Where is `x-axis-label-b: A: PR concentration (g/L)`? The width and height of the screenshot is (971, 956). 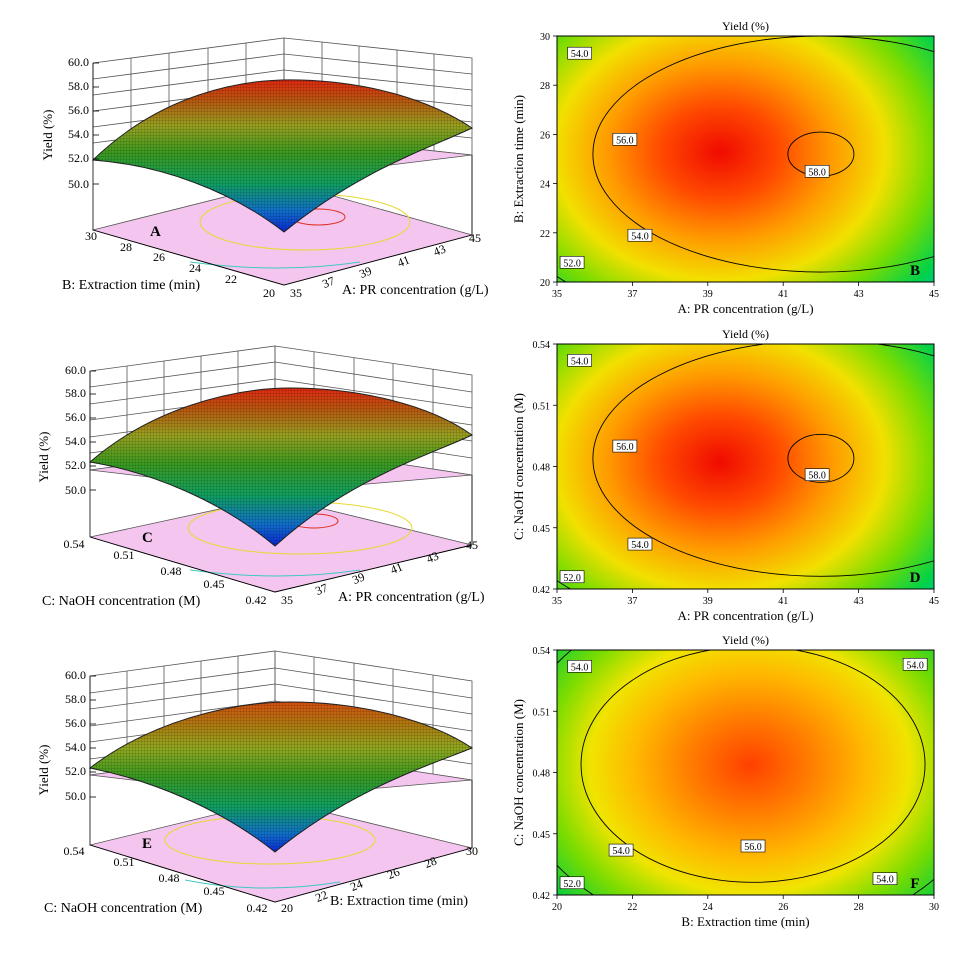
x-axis-label-b: A: PR concentration (g/L) is located at coordinates (745, 308).